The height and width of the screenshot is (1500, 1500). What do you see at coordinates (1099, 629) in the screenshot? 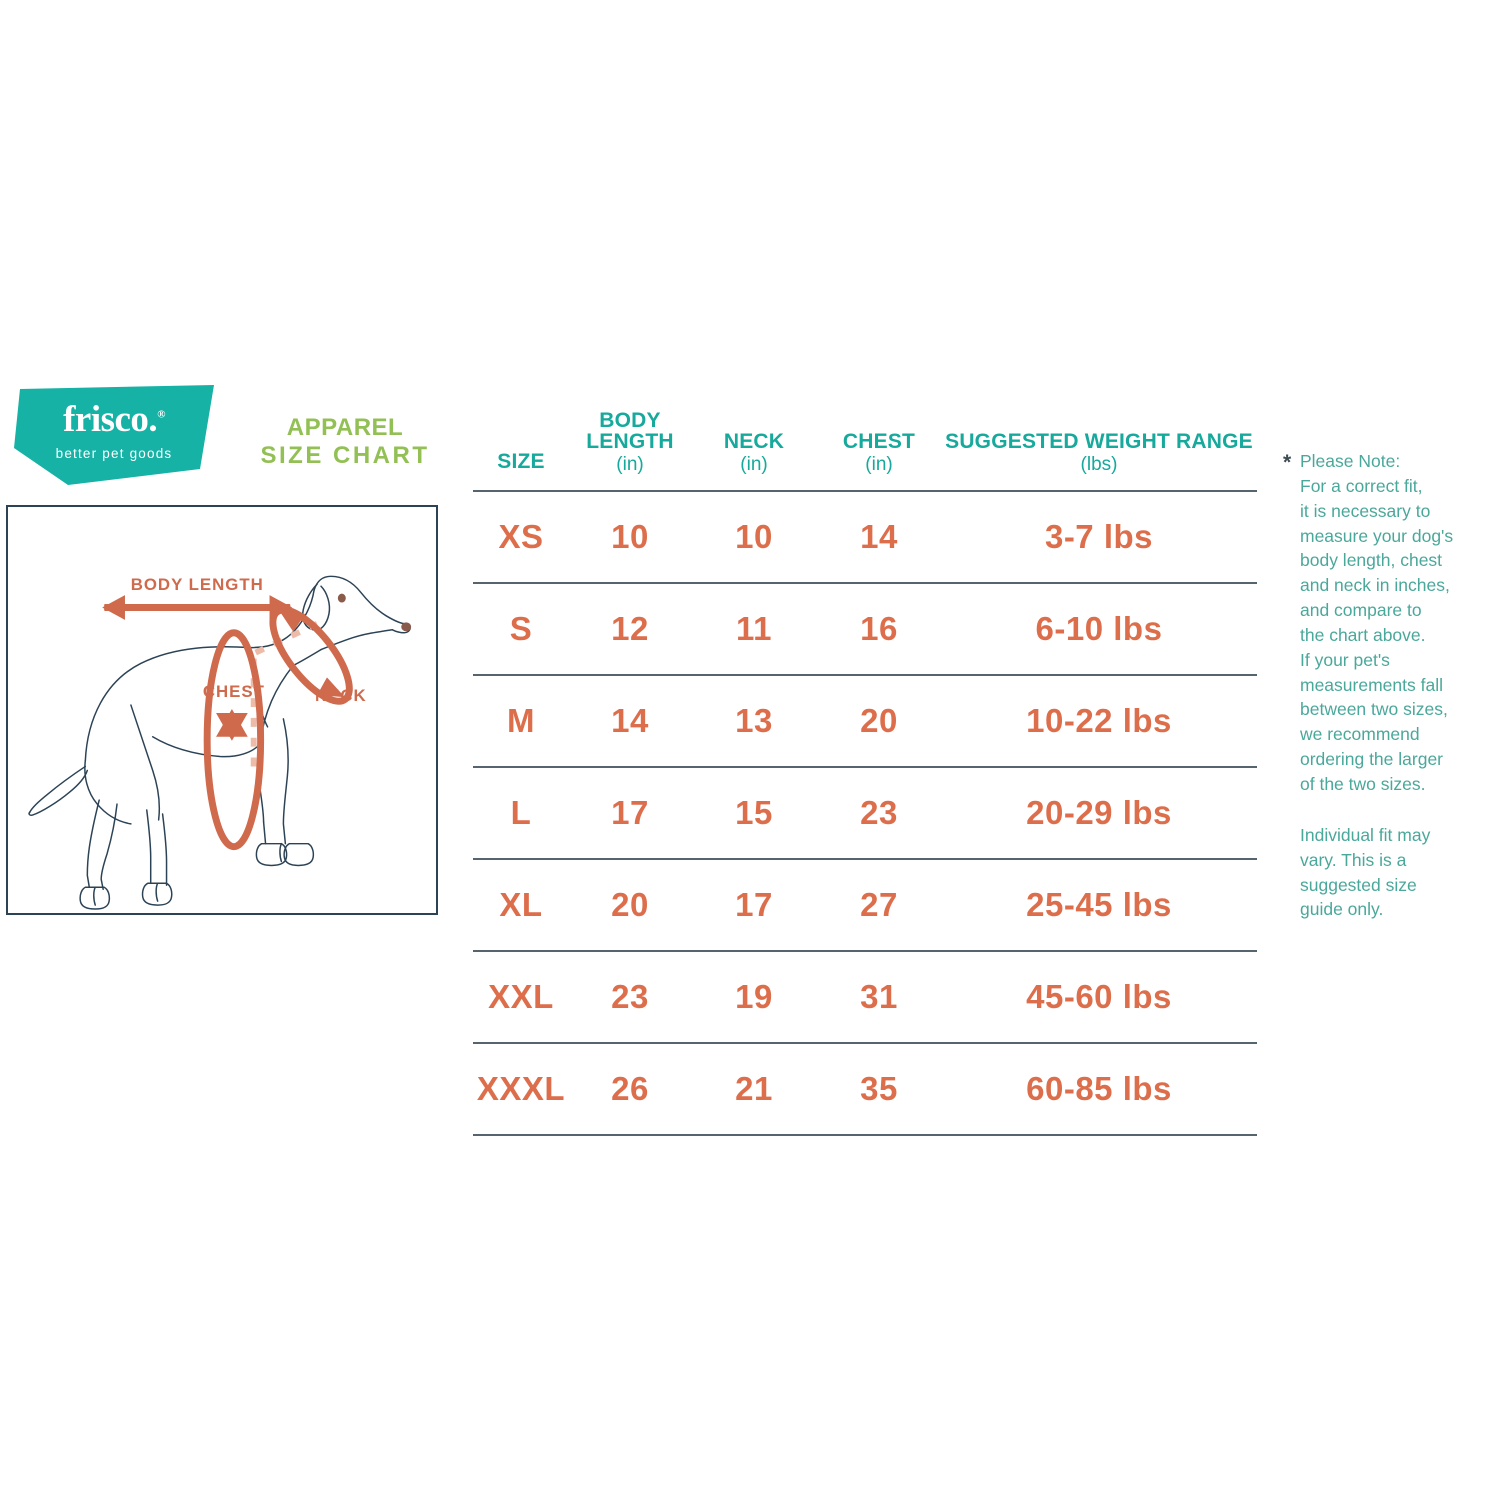
I see `cell-weight: 6-10 lbs` at bounding box center [1099, 629].